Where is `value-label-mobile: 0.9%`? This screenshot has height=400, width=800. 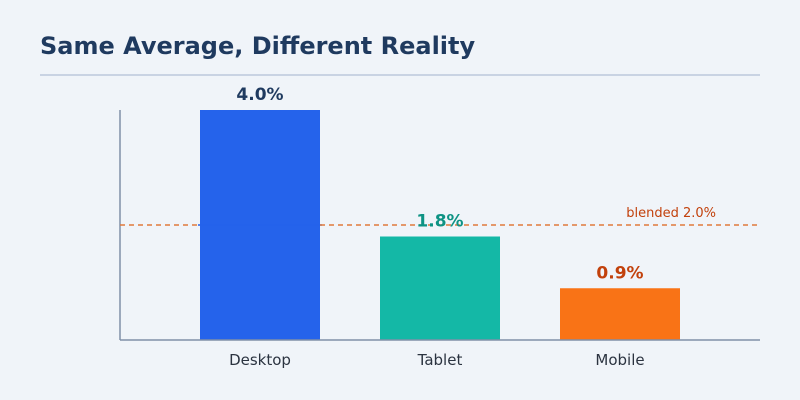 value-label-mobile: 0.9% is located at coordinates (619, 273).